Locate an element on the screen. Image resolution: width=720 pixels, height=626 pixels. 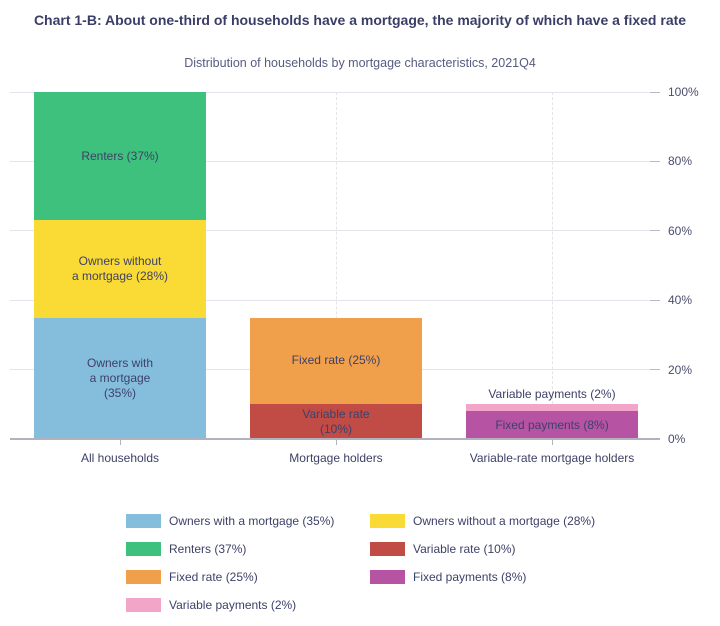
bar-segment-label-renters: Renters (37%) is located at coordinates (120, 155).